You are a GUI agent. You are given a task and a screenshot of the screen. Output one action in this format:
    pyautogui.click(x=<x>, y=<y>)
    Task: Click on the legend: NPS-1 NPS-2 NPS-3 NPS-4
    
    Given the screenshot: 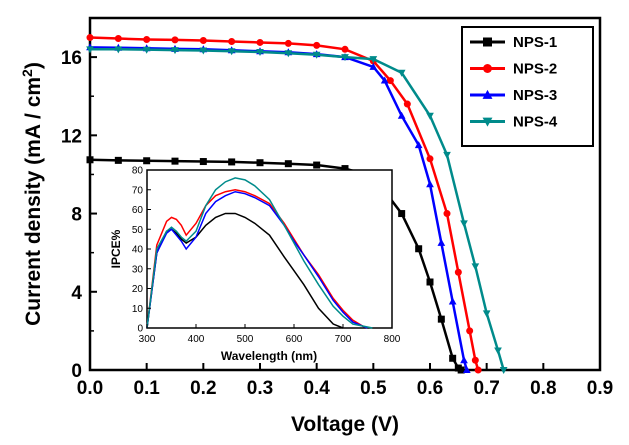 What is the action you would take?
    pyautogui.click(x=527, y=86)
    